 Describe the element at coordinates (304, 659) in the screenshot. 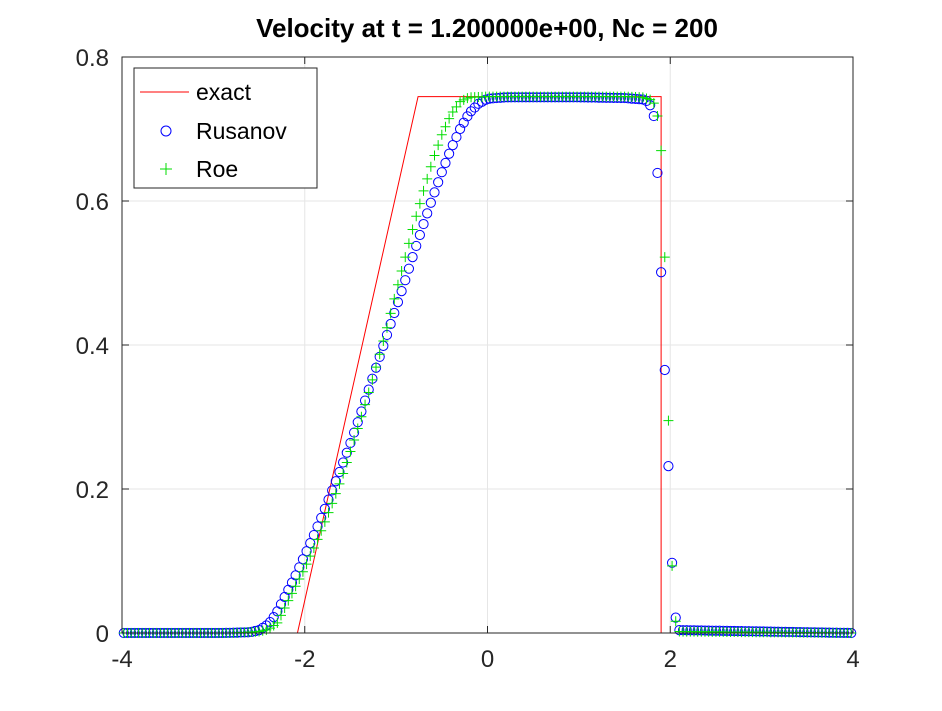

I see `x-tick-label: -2` at that location.